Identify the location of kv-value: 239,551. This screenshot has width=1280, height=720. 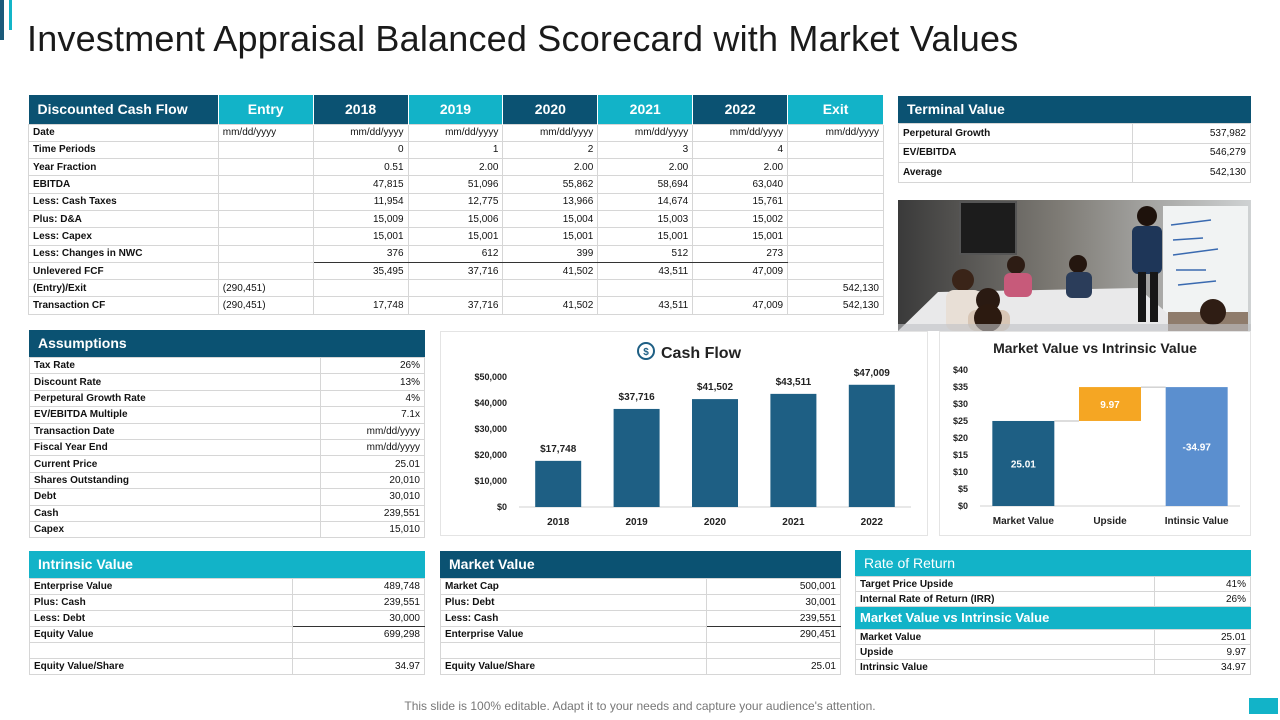
(358, 602).